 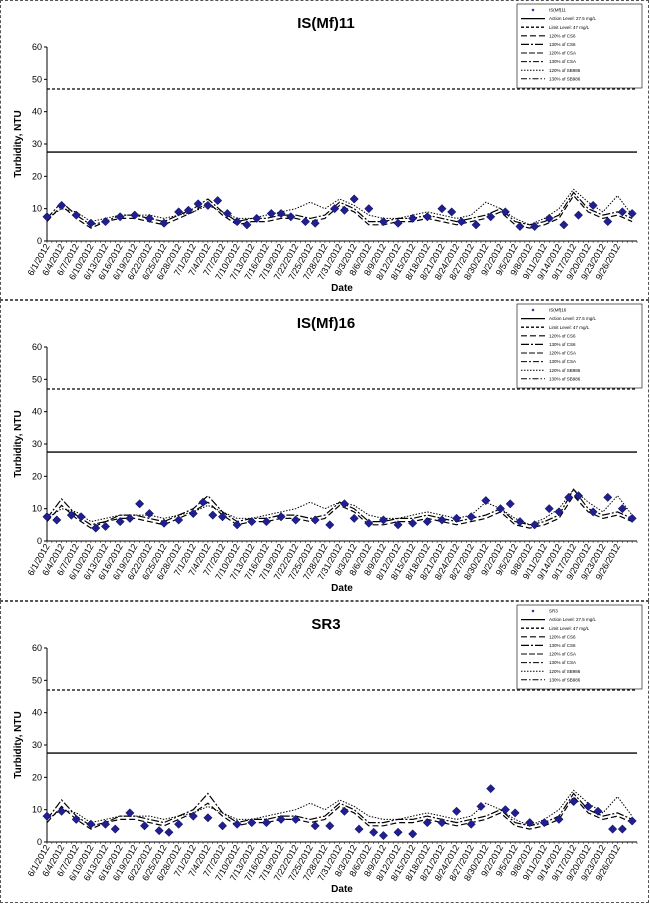 I want to click on legend-label: IS(Mf)11, so click(x=557, y=10).